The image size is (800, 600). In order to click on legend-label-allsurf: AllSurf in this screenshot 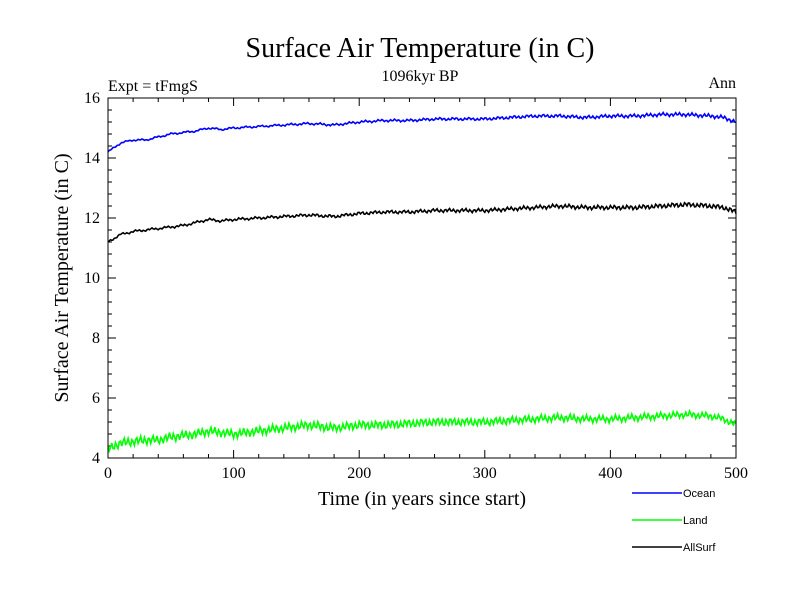, I will do `click(699, 548)`.